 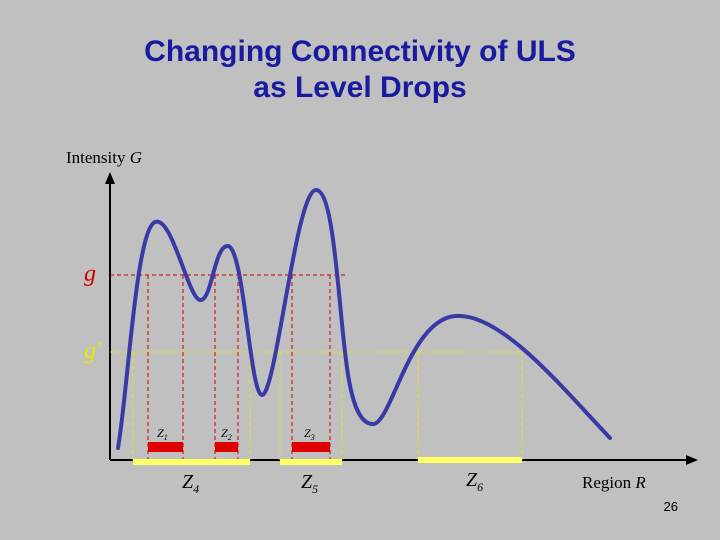 I want to click on z1-label-letter: Z, so click(x=160, y=433).